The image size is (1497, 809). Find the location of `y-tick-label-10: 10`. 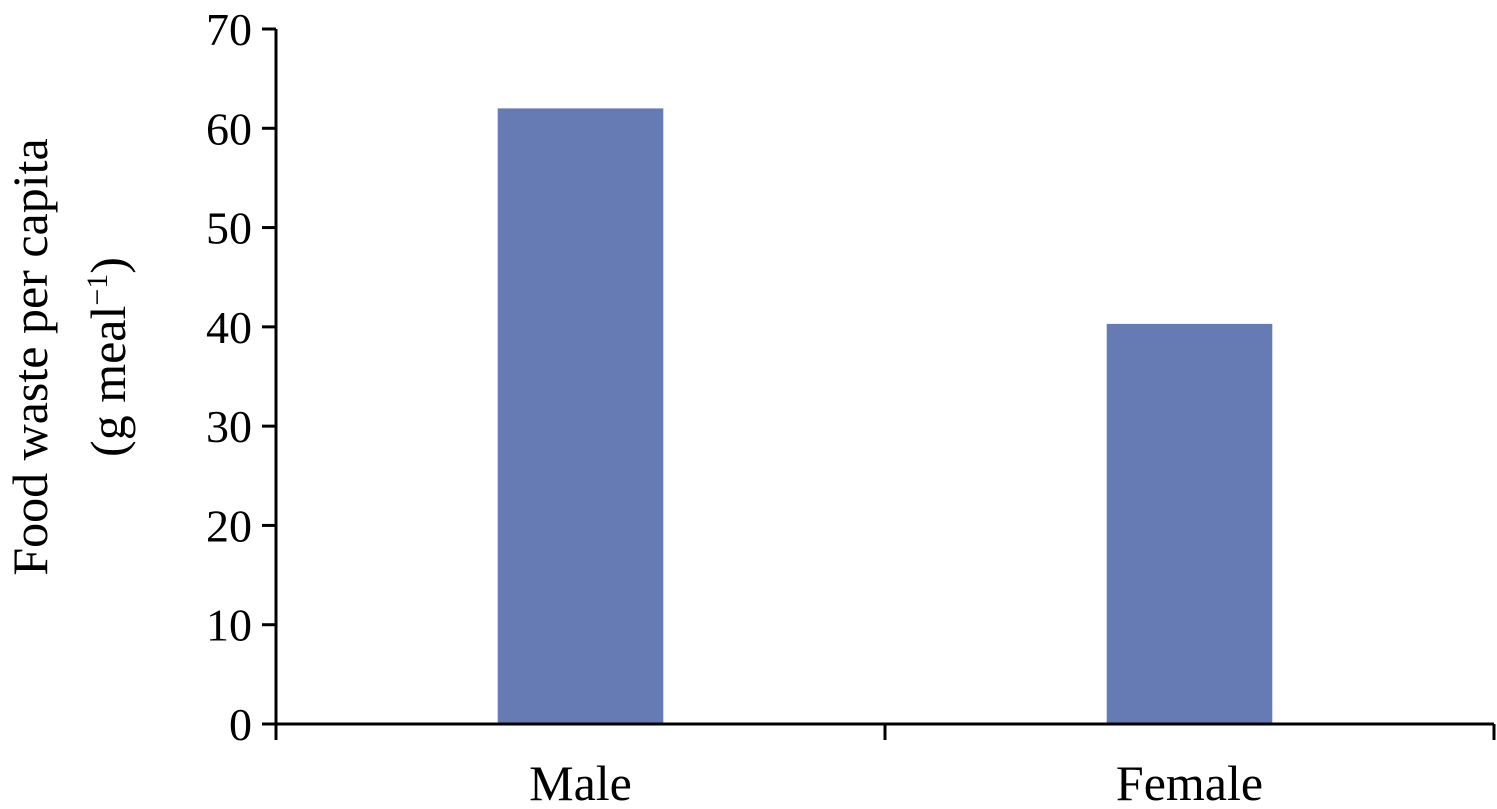

y-tick-label-10: 10 is located at coordinates (229, 625).